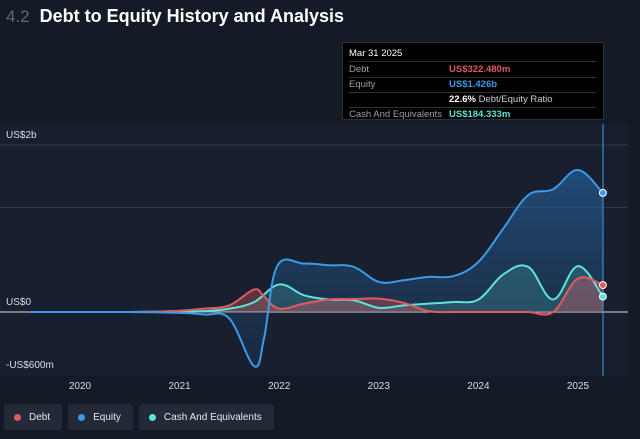  I want to click on cash-hover-marker, so click(602, 296).